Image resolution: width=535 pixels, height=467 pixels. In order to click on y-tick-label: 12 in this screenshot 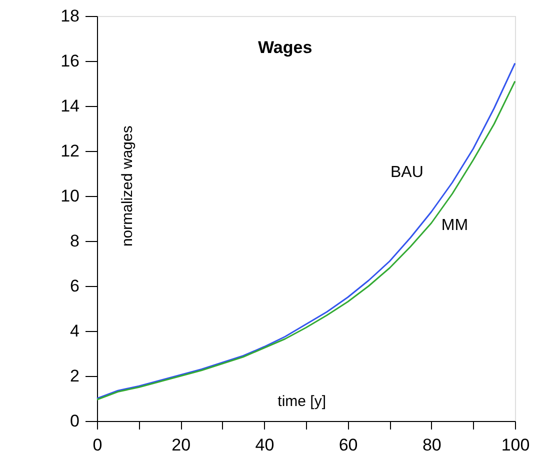, I will do `click(70, 151)`.